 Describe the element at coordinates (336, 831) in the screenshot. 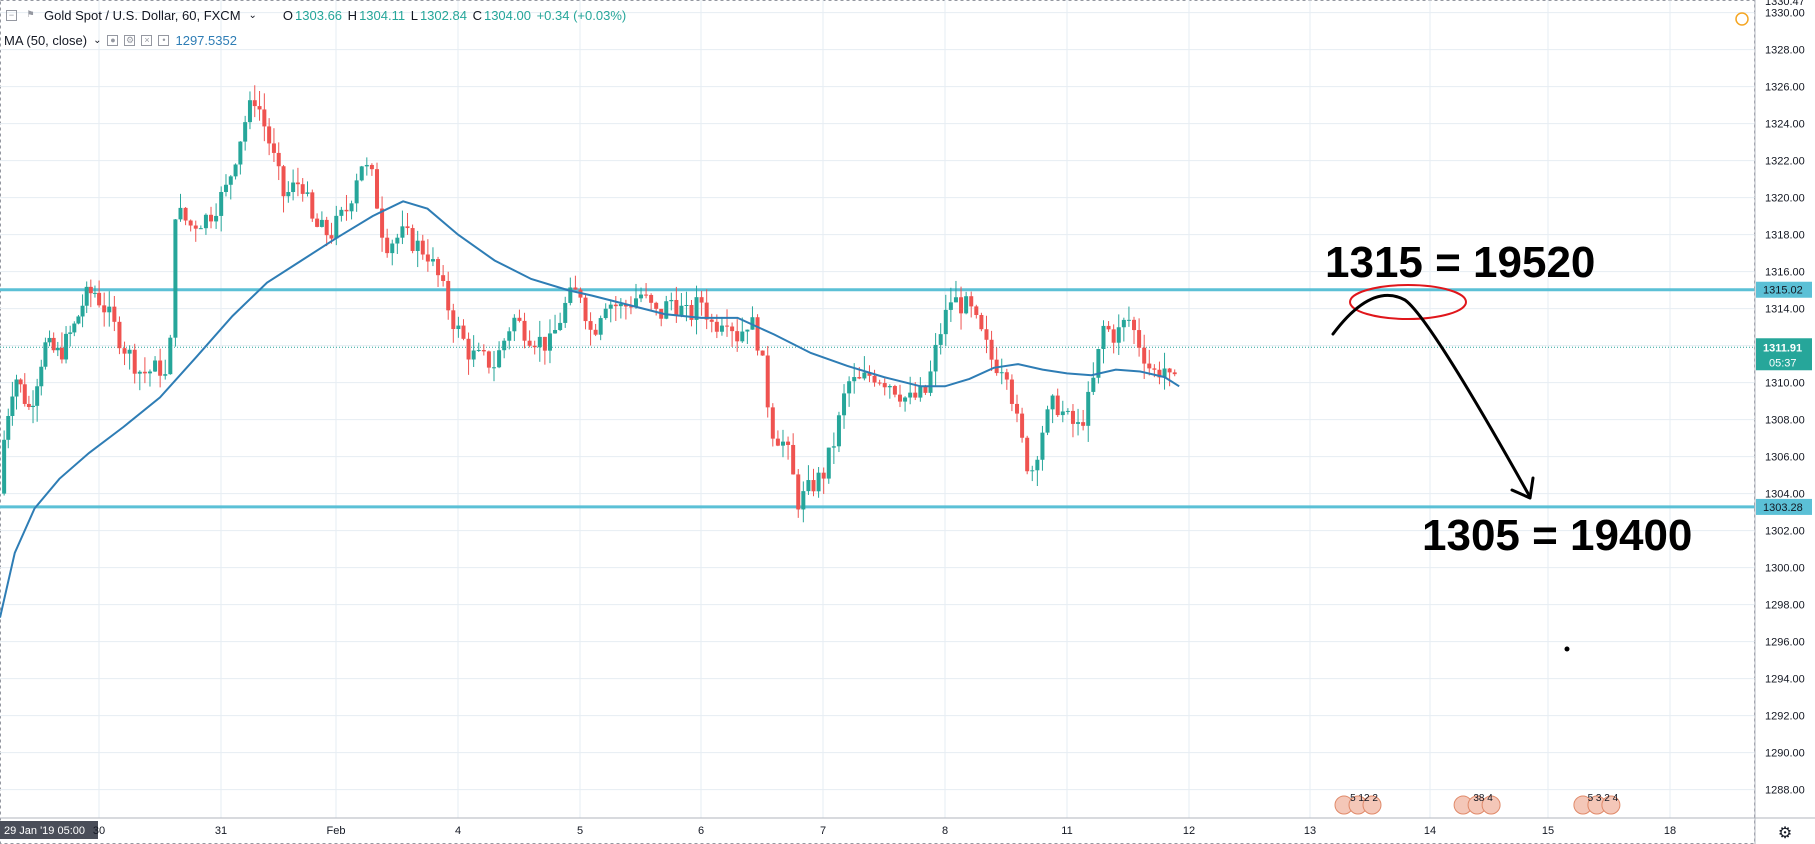

I see `x-tick-label: Feb` at that location.